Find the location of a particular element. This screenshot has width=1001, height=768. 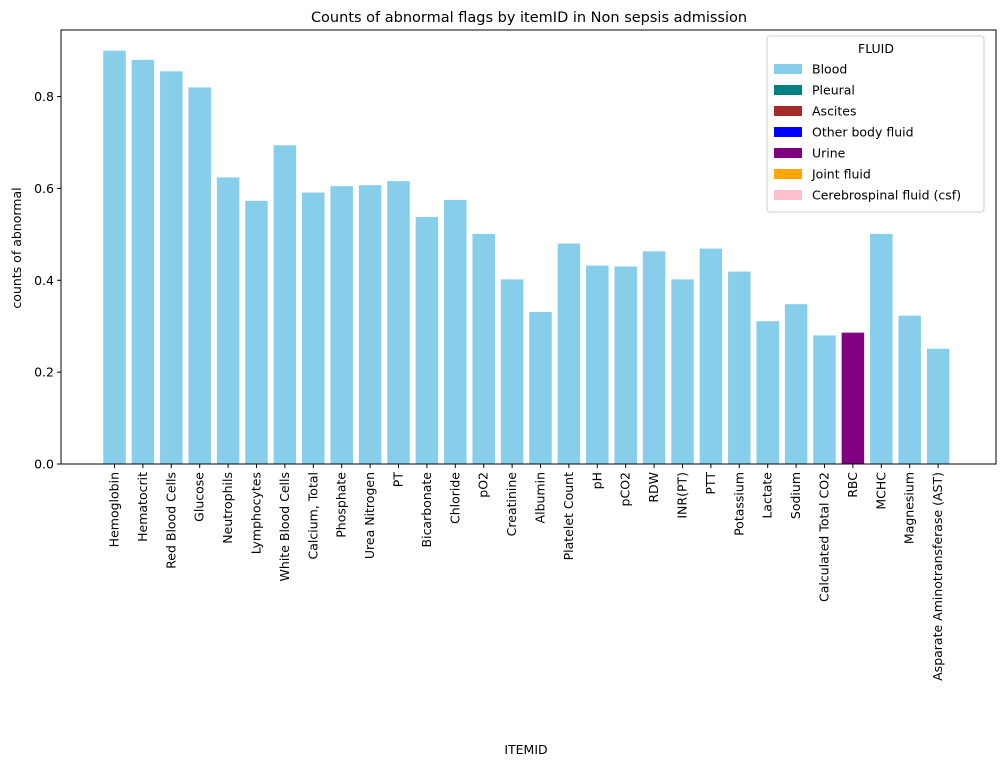

x-tick-label: Phosphate is located at coordinates (341, 505).